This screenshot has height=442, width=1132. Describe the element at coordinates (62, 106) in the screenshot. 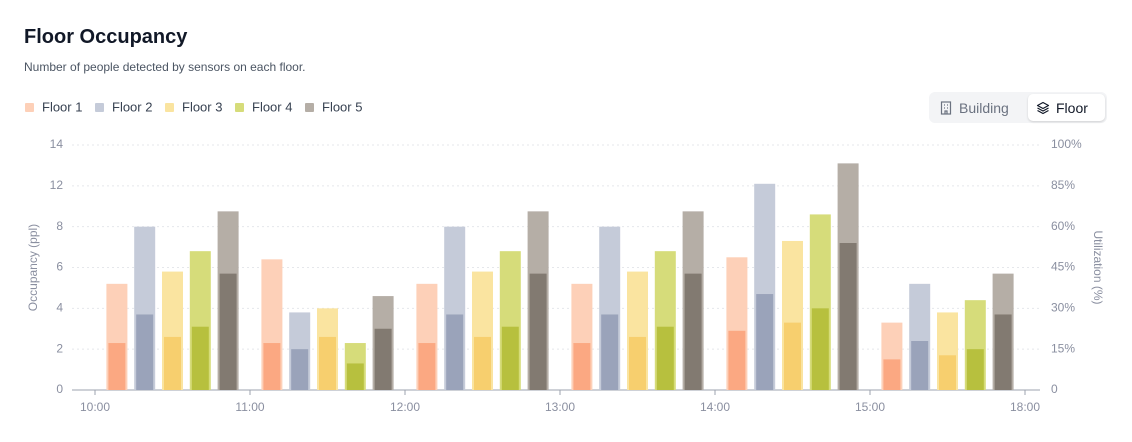

I see `legend-label: Floor 1` at that location.